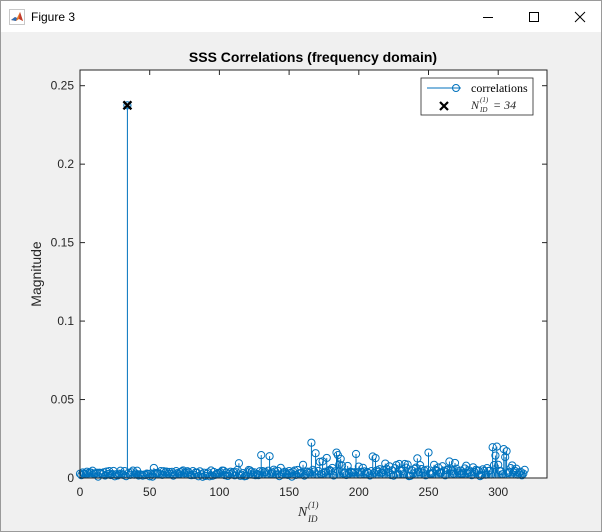  I want to click on matlab-icon, so click(17, 17).